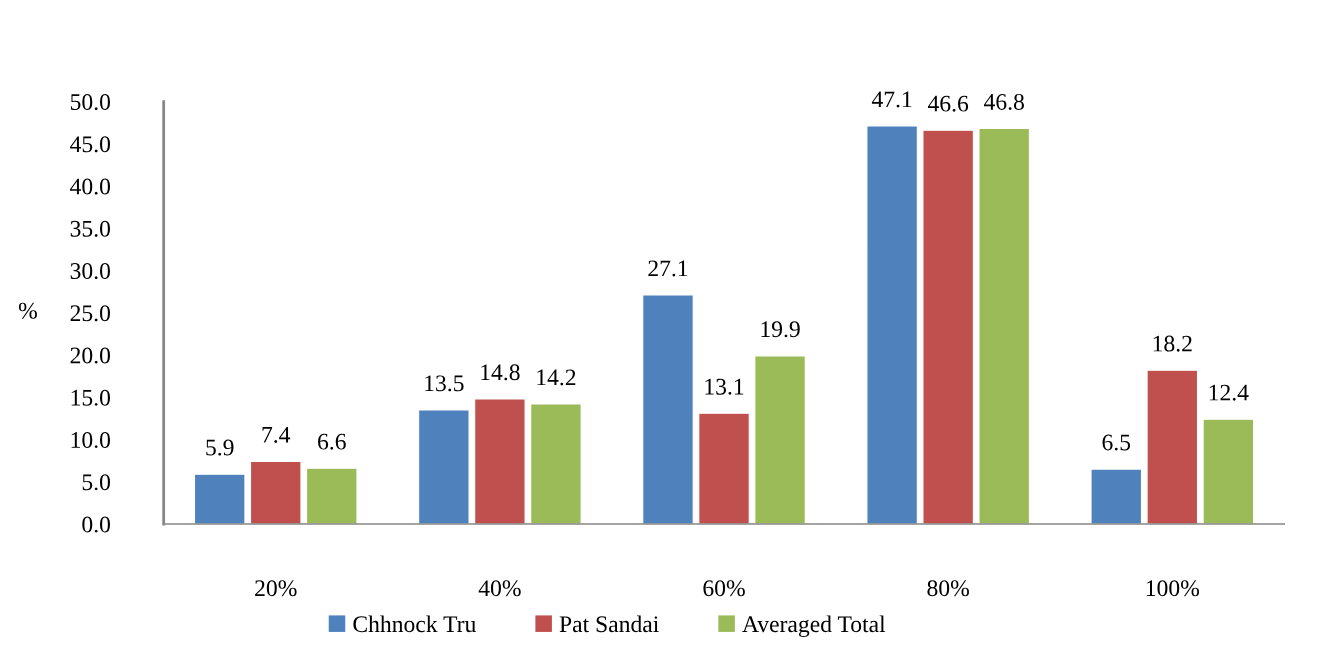  What do you see at coordinates (891, 99) in the screenshot?
I see `data-label: 47.1` at bounding box center [891, 99].